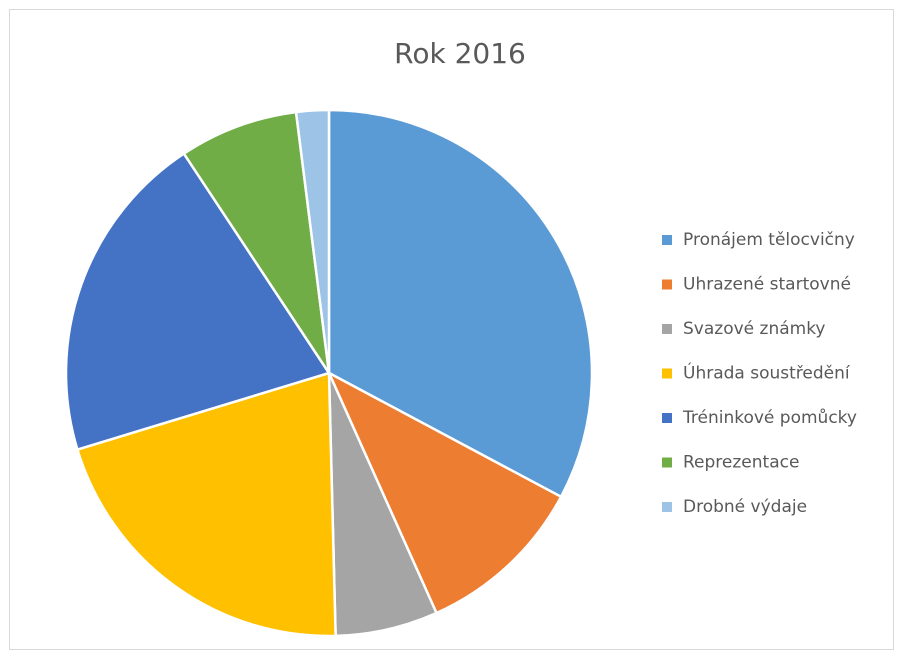  What do you see at coordinates (741, 463) in the screenshot?
I see `legend-label: Reprezentace` at bounding box center [741, 463].